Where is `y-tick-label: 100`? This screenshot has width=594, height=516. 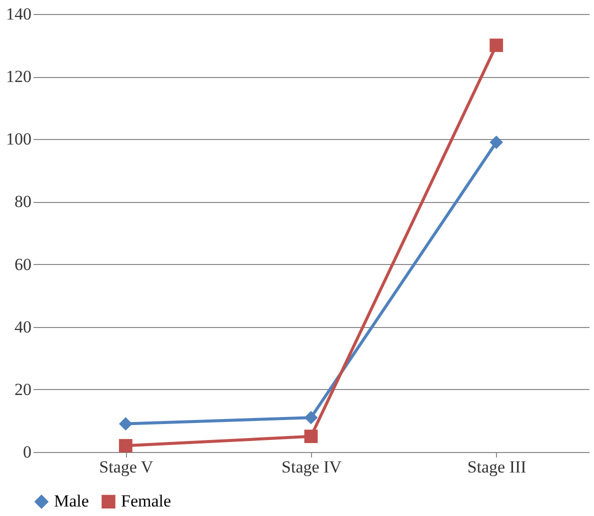
y-tick-label: 100 is located at coordinates (19, 139).